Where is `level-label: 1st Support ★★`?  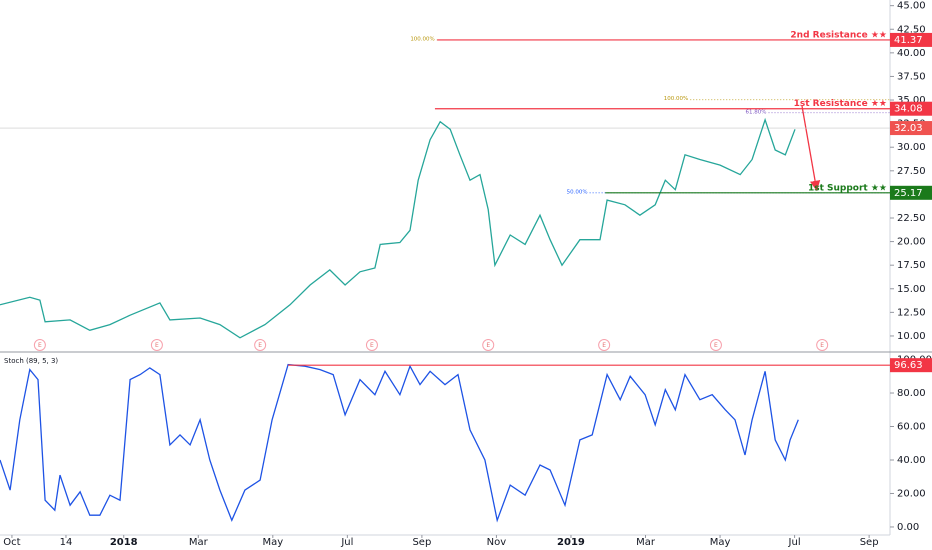
level-label: 1st Support ★★ is located at coordinates (847, 188).